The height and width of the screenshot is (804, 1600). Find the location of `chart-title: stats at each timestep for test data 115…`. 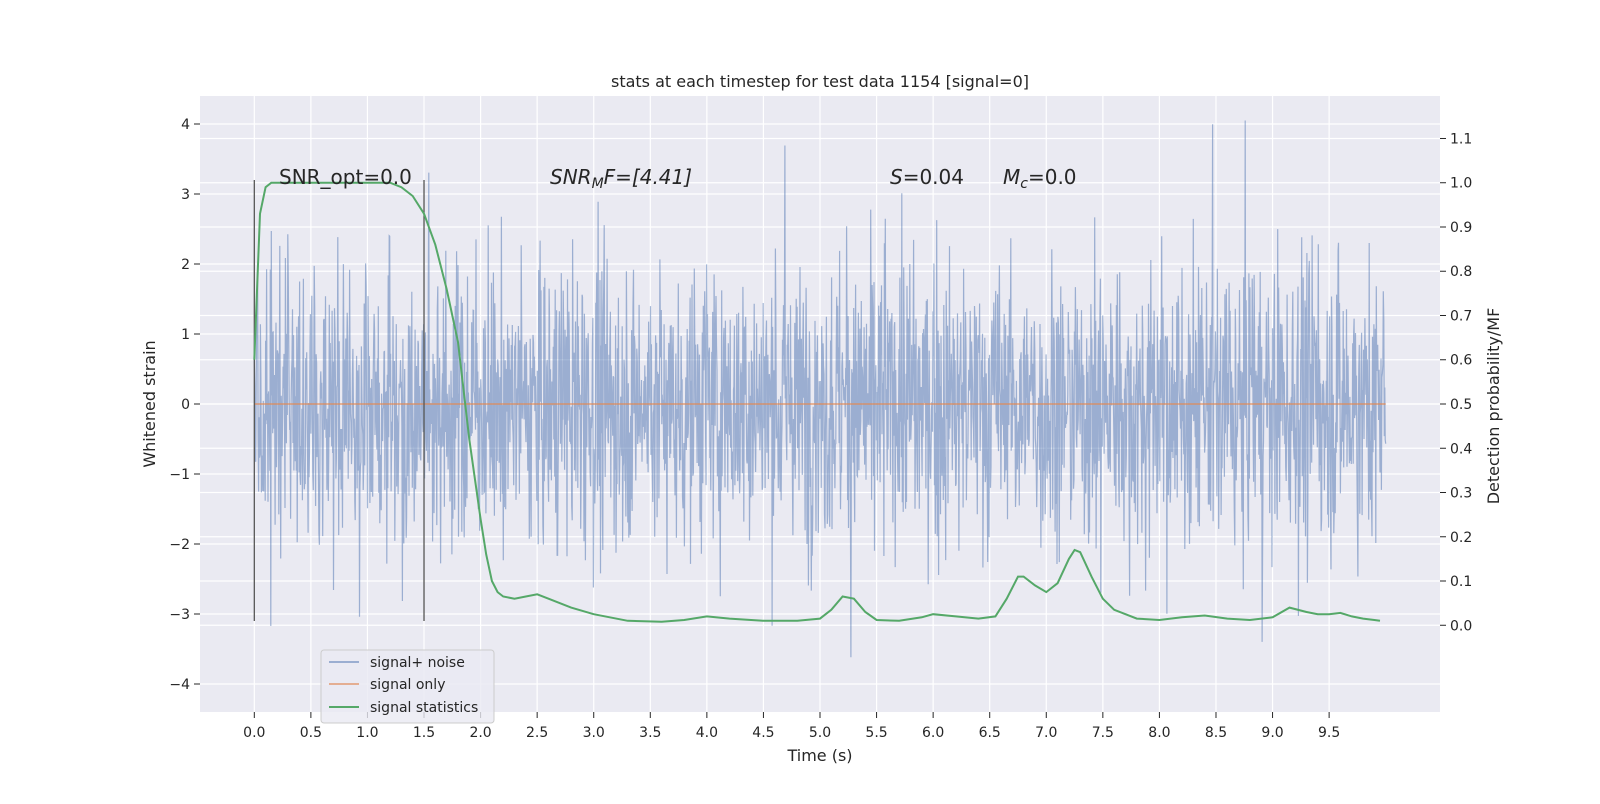

chart-title: stats at each timestep for test data 115… is located at coordinates (820, 81).